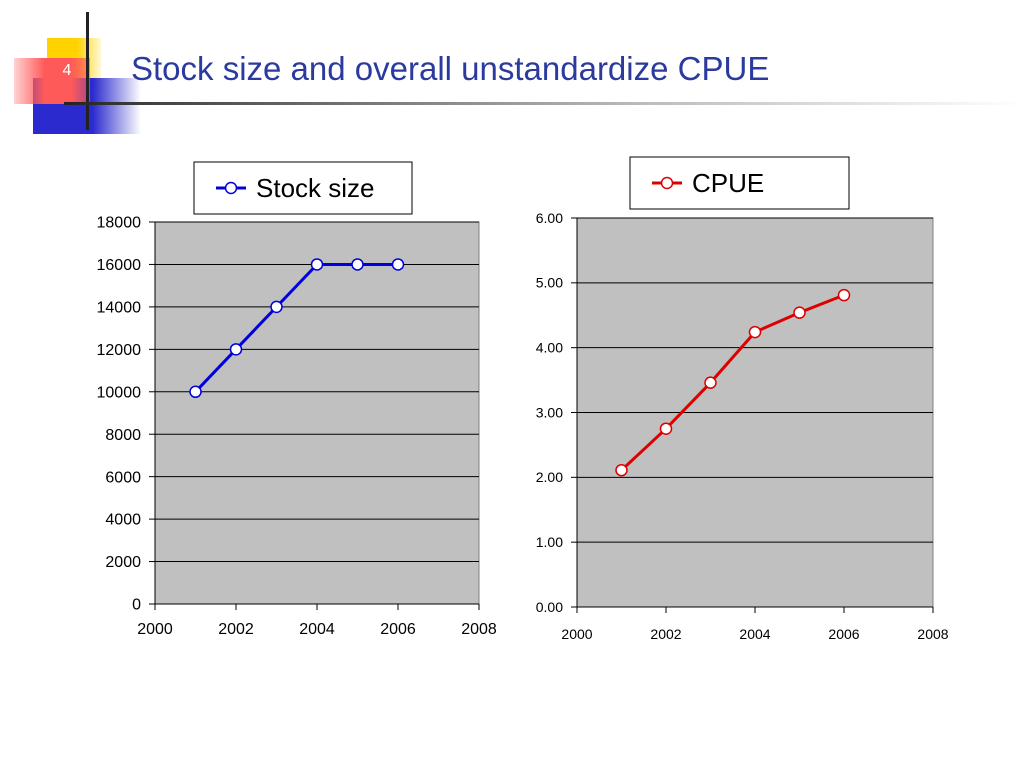 The height and width of the screenshot is (768, 1024). What do you see at coordinates (549, 283) in the screenshot?
I see `y-tick-label: 5.00` at bounding box center [549, 283].